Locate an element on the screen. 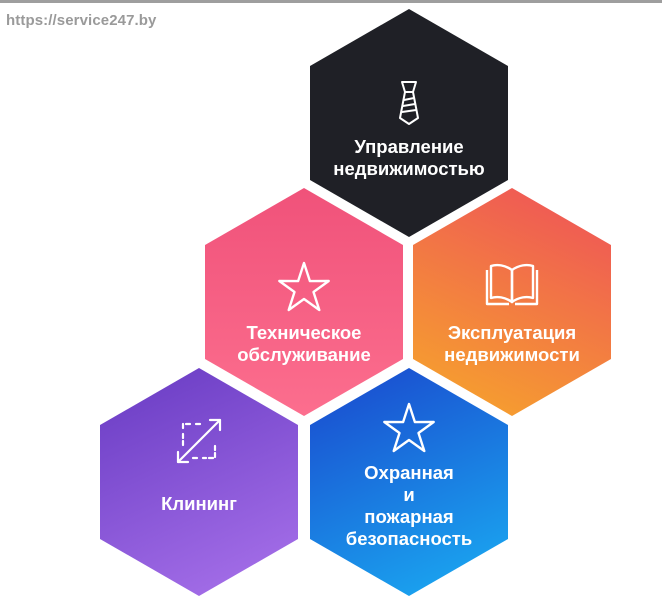 The image size is (662, 613). cleaning-label-line1: Клининг is located at coordinates (199, 503).